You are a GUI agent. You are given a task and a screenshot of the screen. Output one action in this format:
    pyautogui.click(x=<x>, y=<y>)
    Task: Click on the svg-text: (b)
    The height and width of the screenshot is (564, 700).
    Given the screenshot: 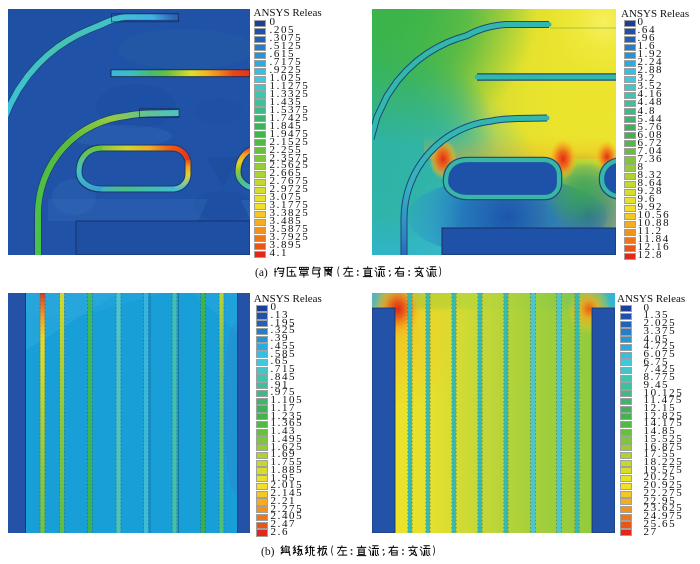 What is the action you would take?
    pyautogui.click(x=268, y=552)
    